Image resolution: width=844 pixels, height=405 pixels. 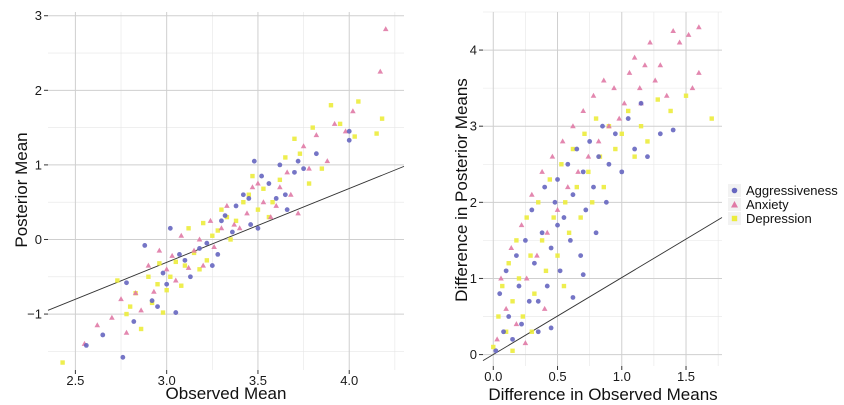 What do you see at coordinates (38, 90) in the screenshot?
I see `y-tick-label: 2` at bounding box center [38, 90].